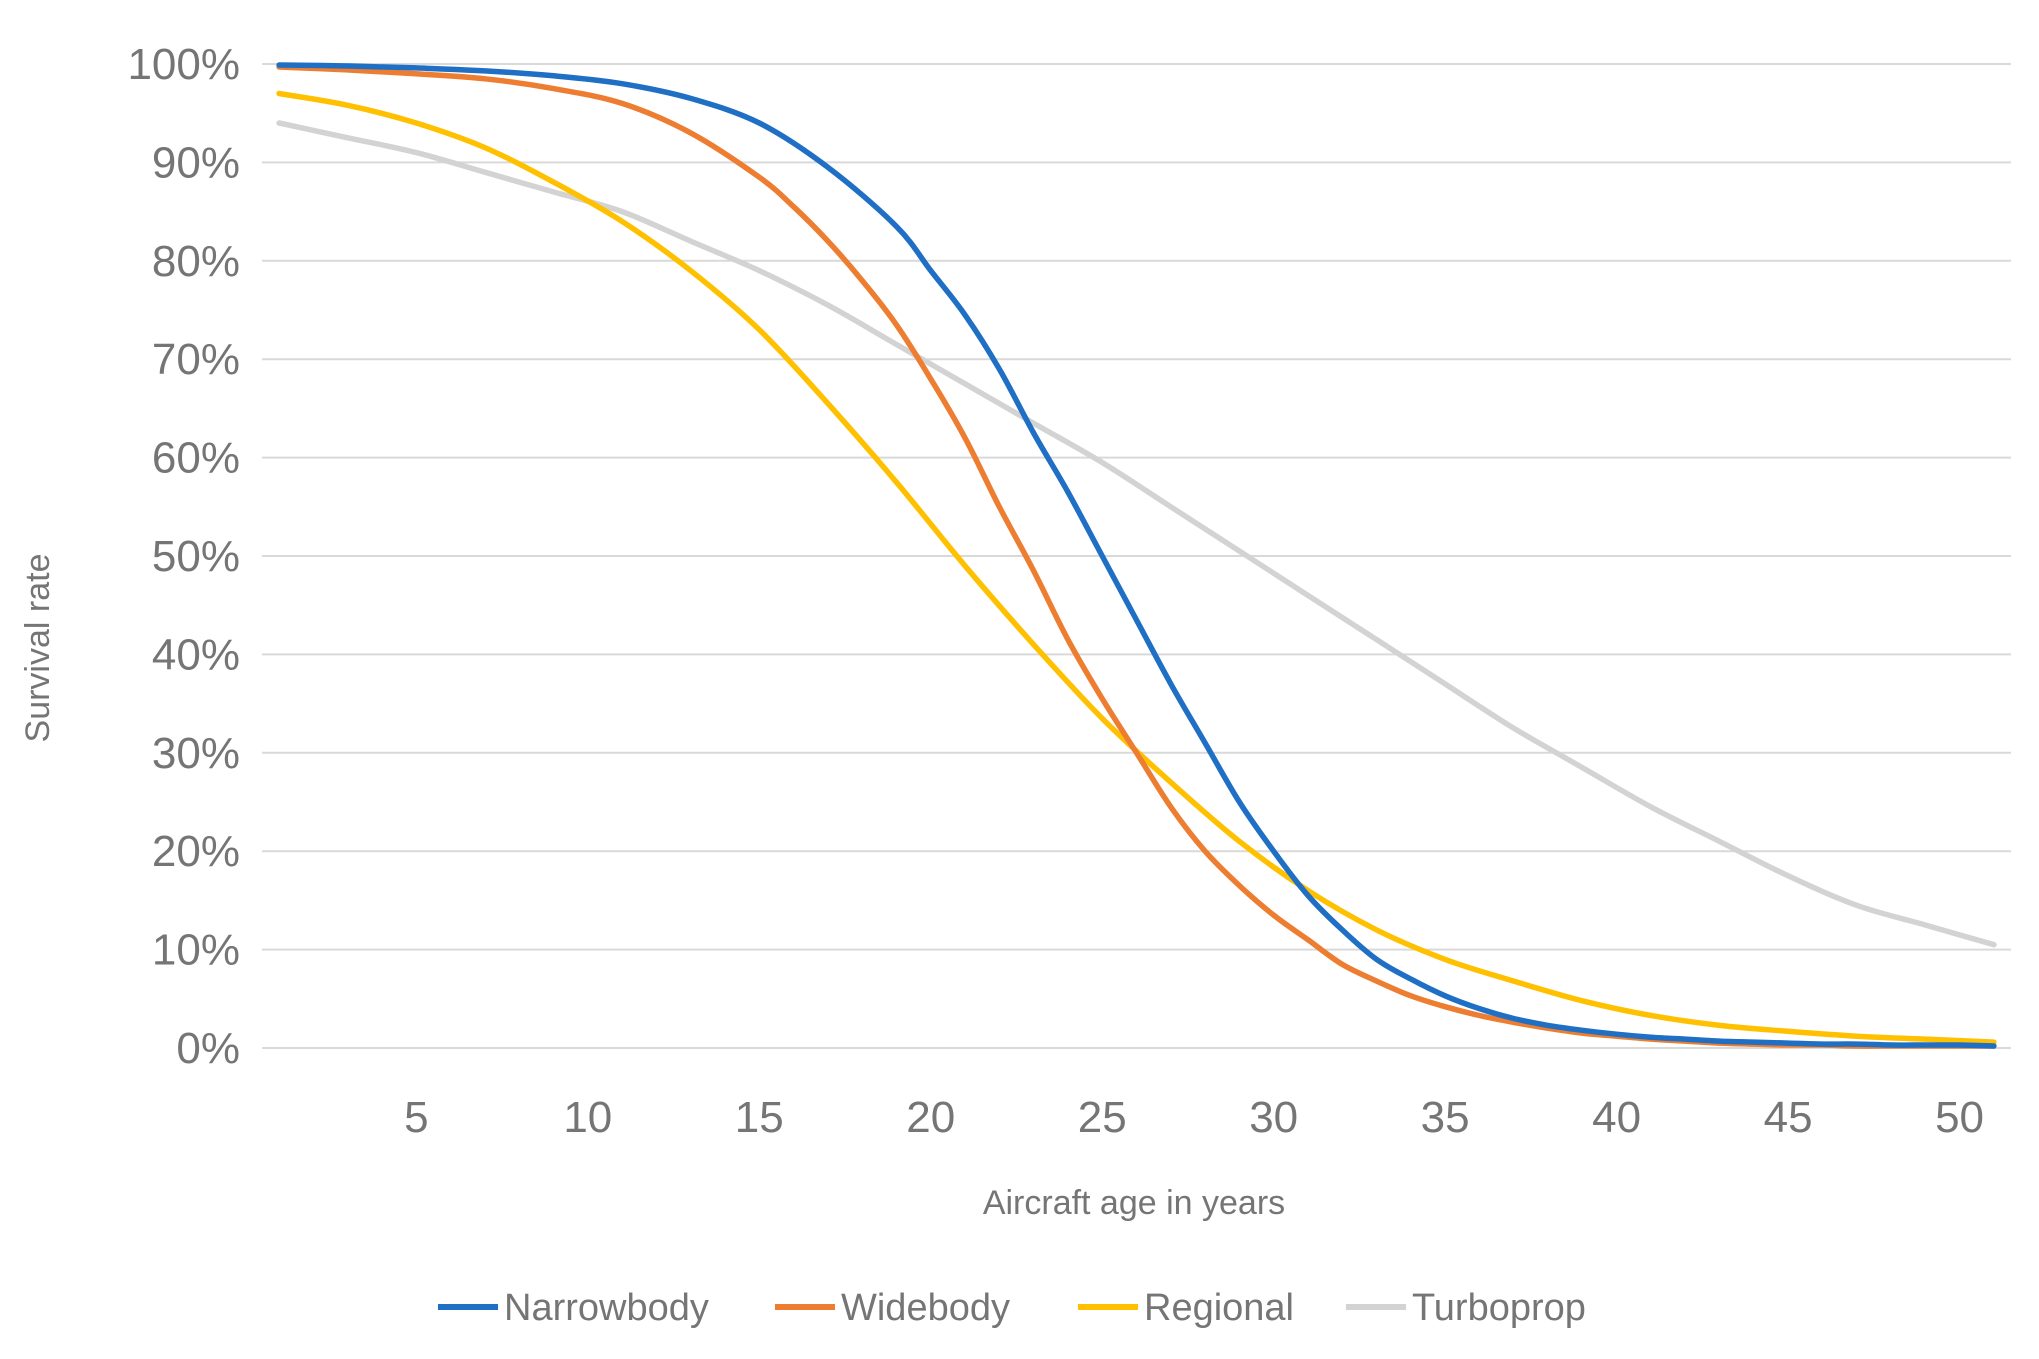 The width and height of the screenshot is (2039, 1359). What do you see at coordinates (38, 648) in the screenshot?
I see `y-axis-title: Survival rate` at bounding box center [38, 648].